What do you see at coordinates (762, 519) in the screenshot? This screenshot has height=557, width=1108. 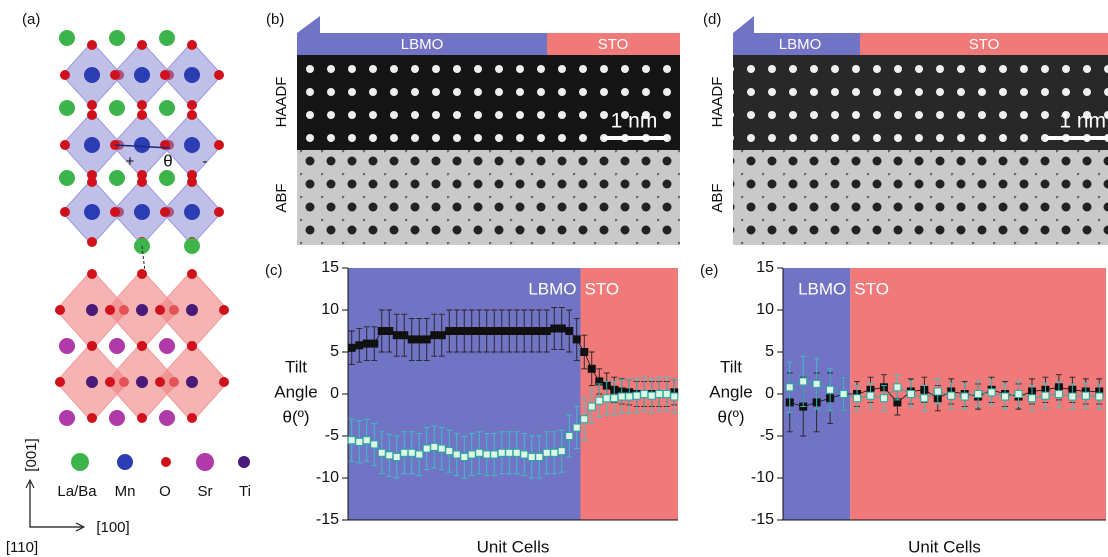 I see `y-tick-label: -15` at bounding box center [762, 519].